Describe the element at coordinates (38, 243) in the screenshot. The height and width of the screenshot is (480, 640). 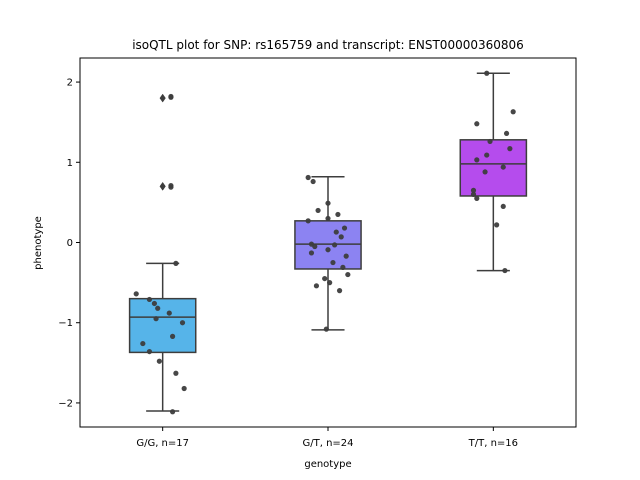
I see `y-axis-label: phenotype` at that location.